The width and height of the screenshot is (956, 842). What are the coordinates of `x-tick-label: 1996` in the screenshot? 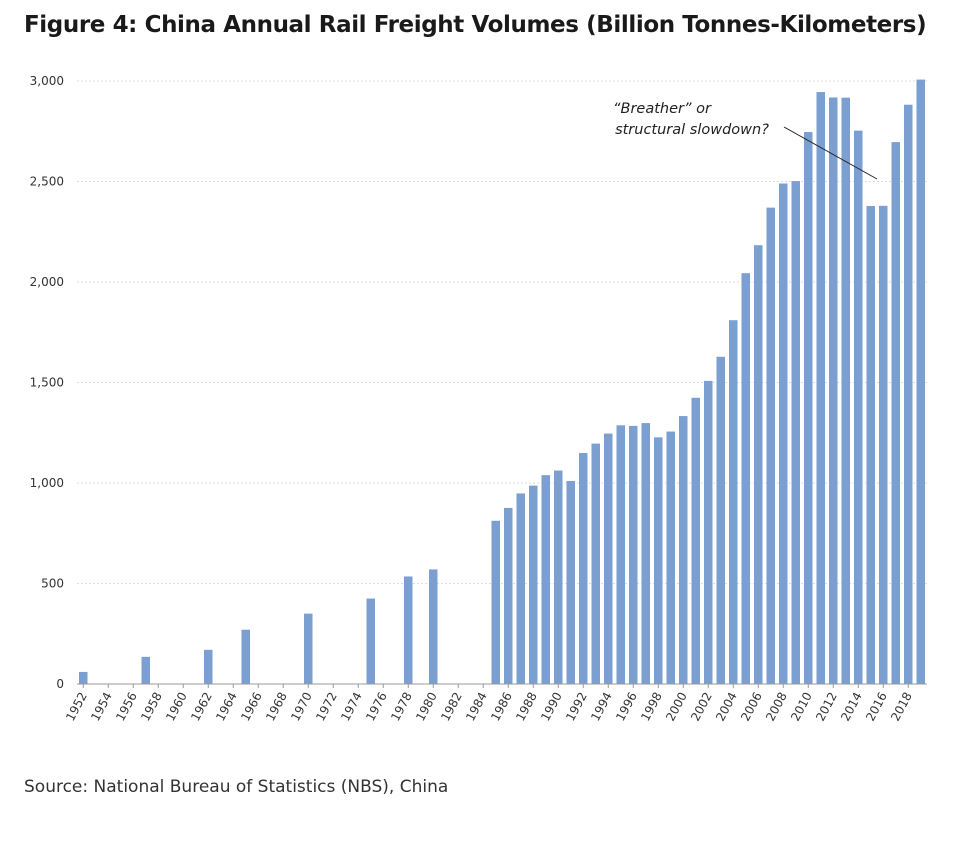 It's located at (626, 707).